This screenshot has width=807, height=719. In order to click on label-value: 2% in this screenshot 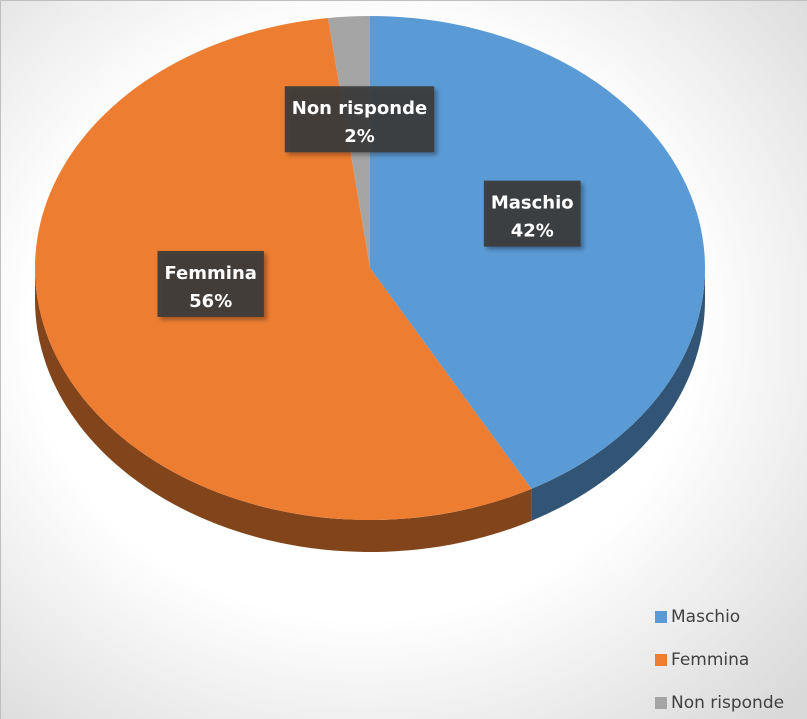, I will do `click(359, 136)`.